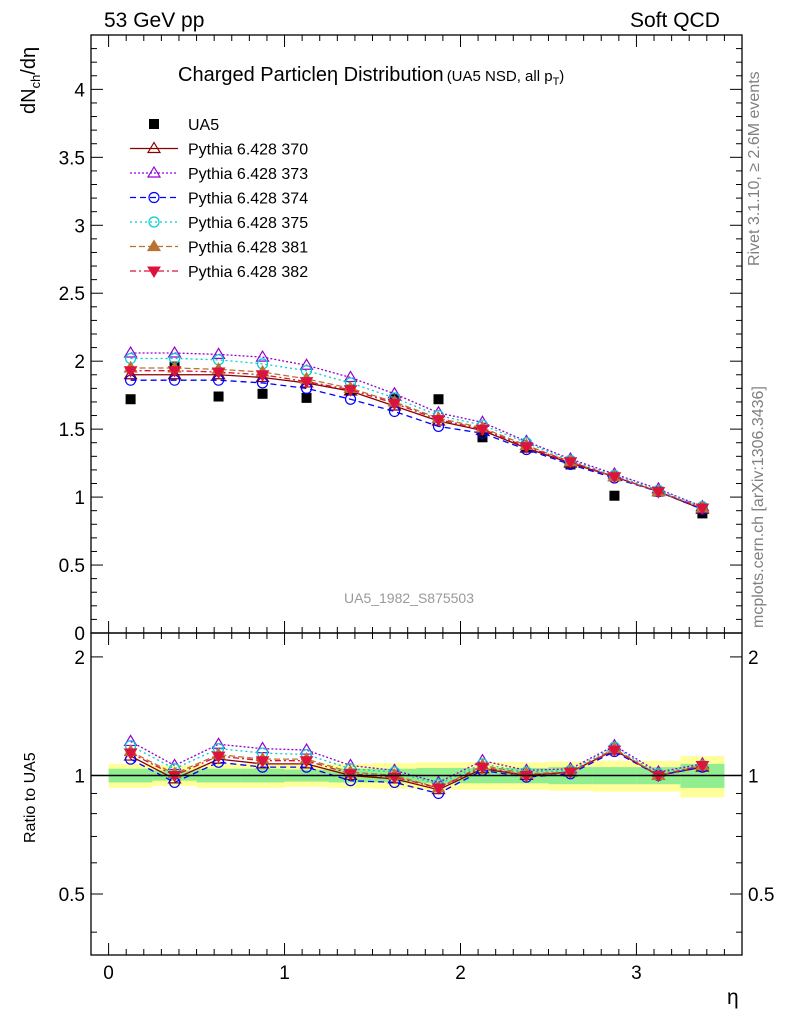 This screenshot has width=786, height=1024. What do you see at coordinates (72, 895) in the screenshot?
I see `ratio-y-tick-label: 0.5` at bounding box center [72, 895].